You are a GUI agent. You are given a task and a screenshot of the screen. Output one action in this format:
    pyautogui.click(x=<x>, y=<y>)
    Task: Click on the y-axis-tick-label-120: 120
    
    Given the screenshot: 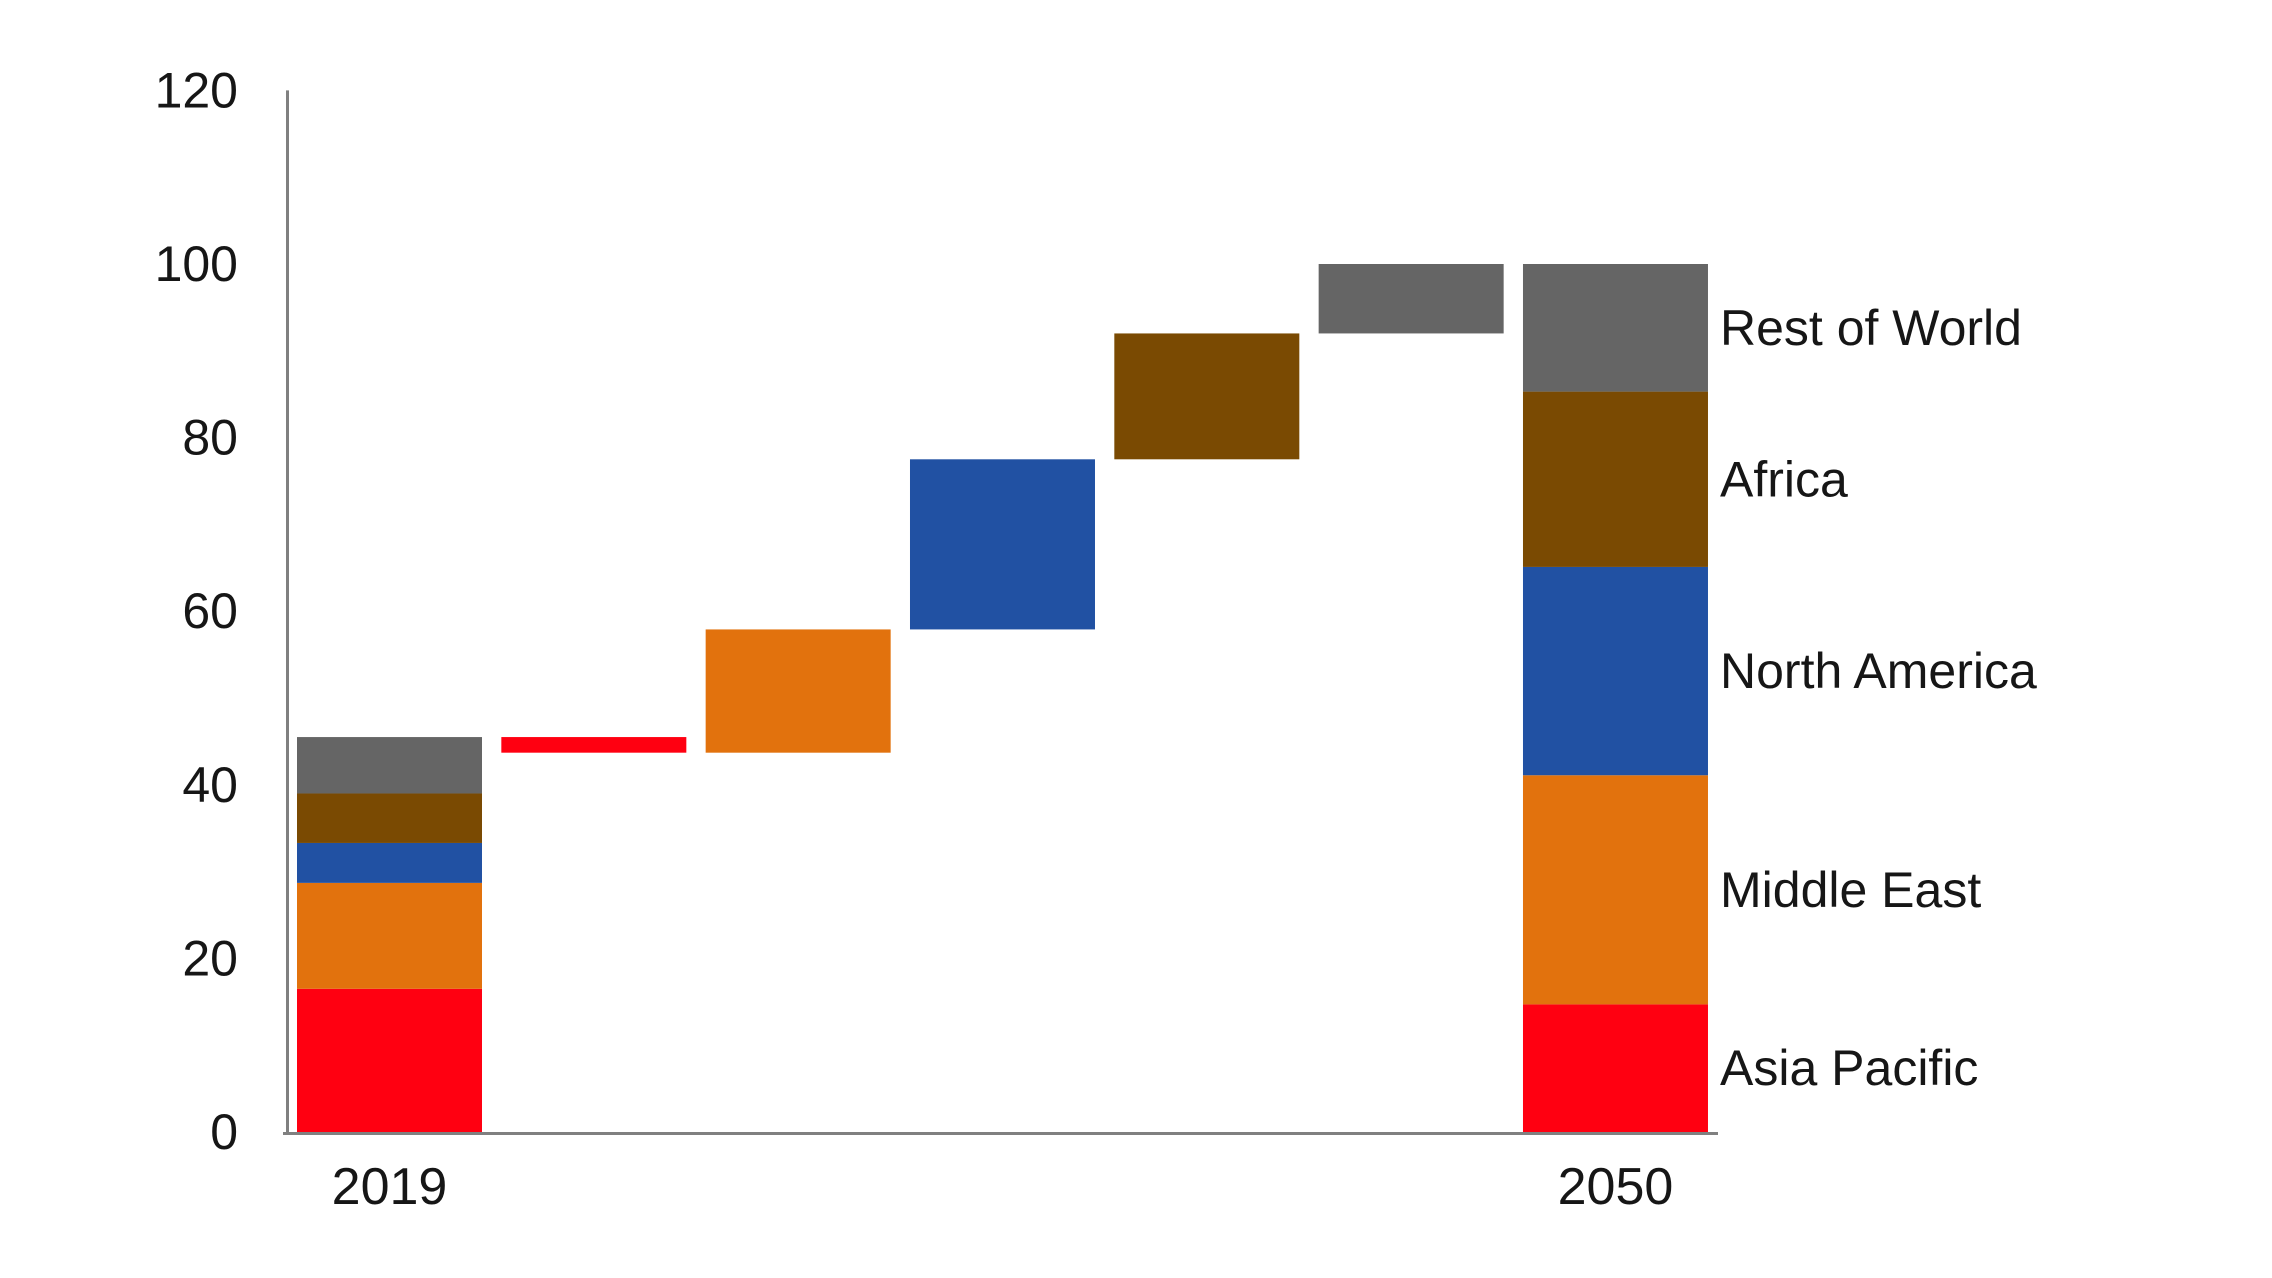 What is the action you would take?
    pyautogui.click(x=196, y=90)
    